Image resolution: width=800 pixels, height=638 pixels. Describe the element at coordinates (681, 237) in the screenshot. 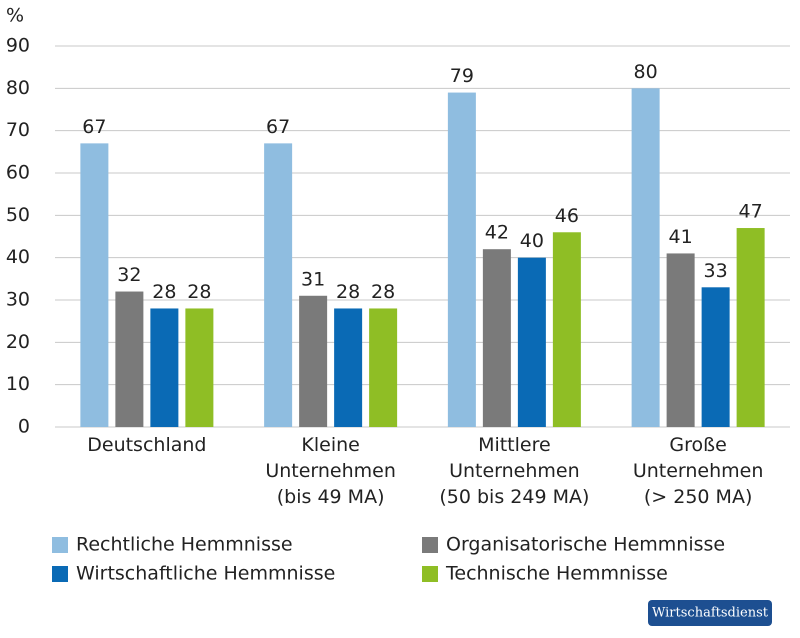

I see `data-label: 41` at that location.